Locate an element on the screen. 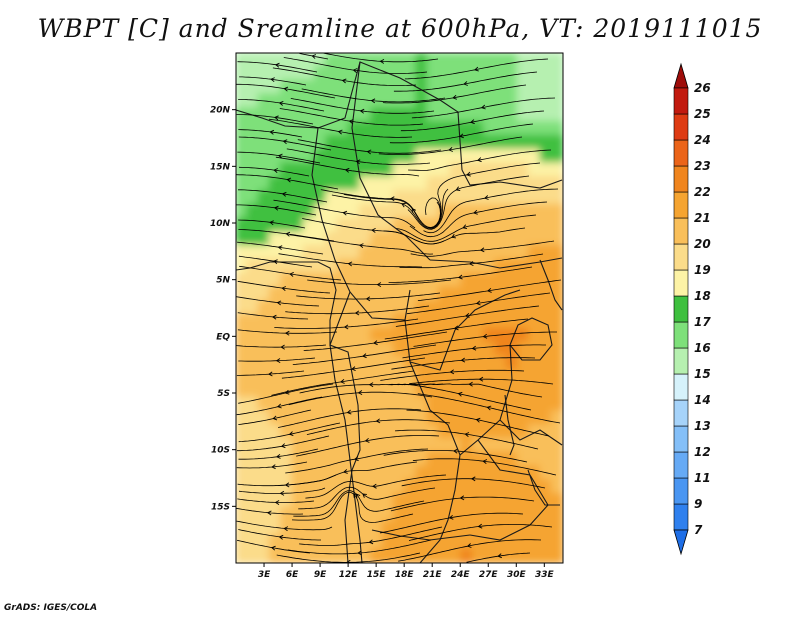  colorbar-label: 25 is located at coordinates (702, 114).